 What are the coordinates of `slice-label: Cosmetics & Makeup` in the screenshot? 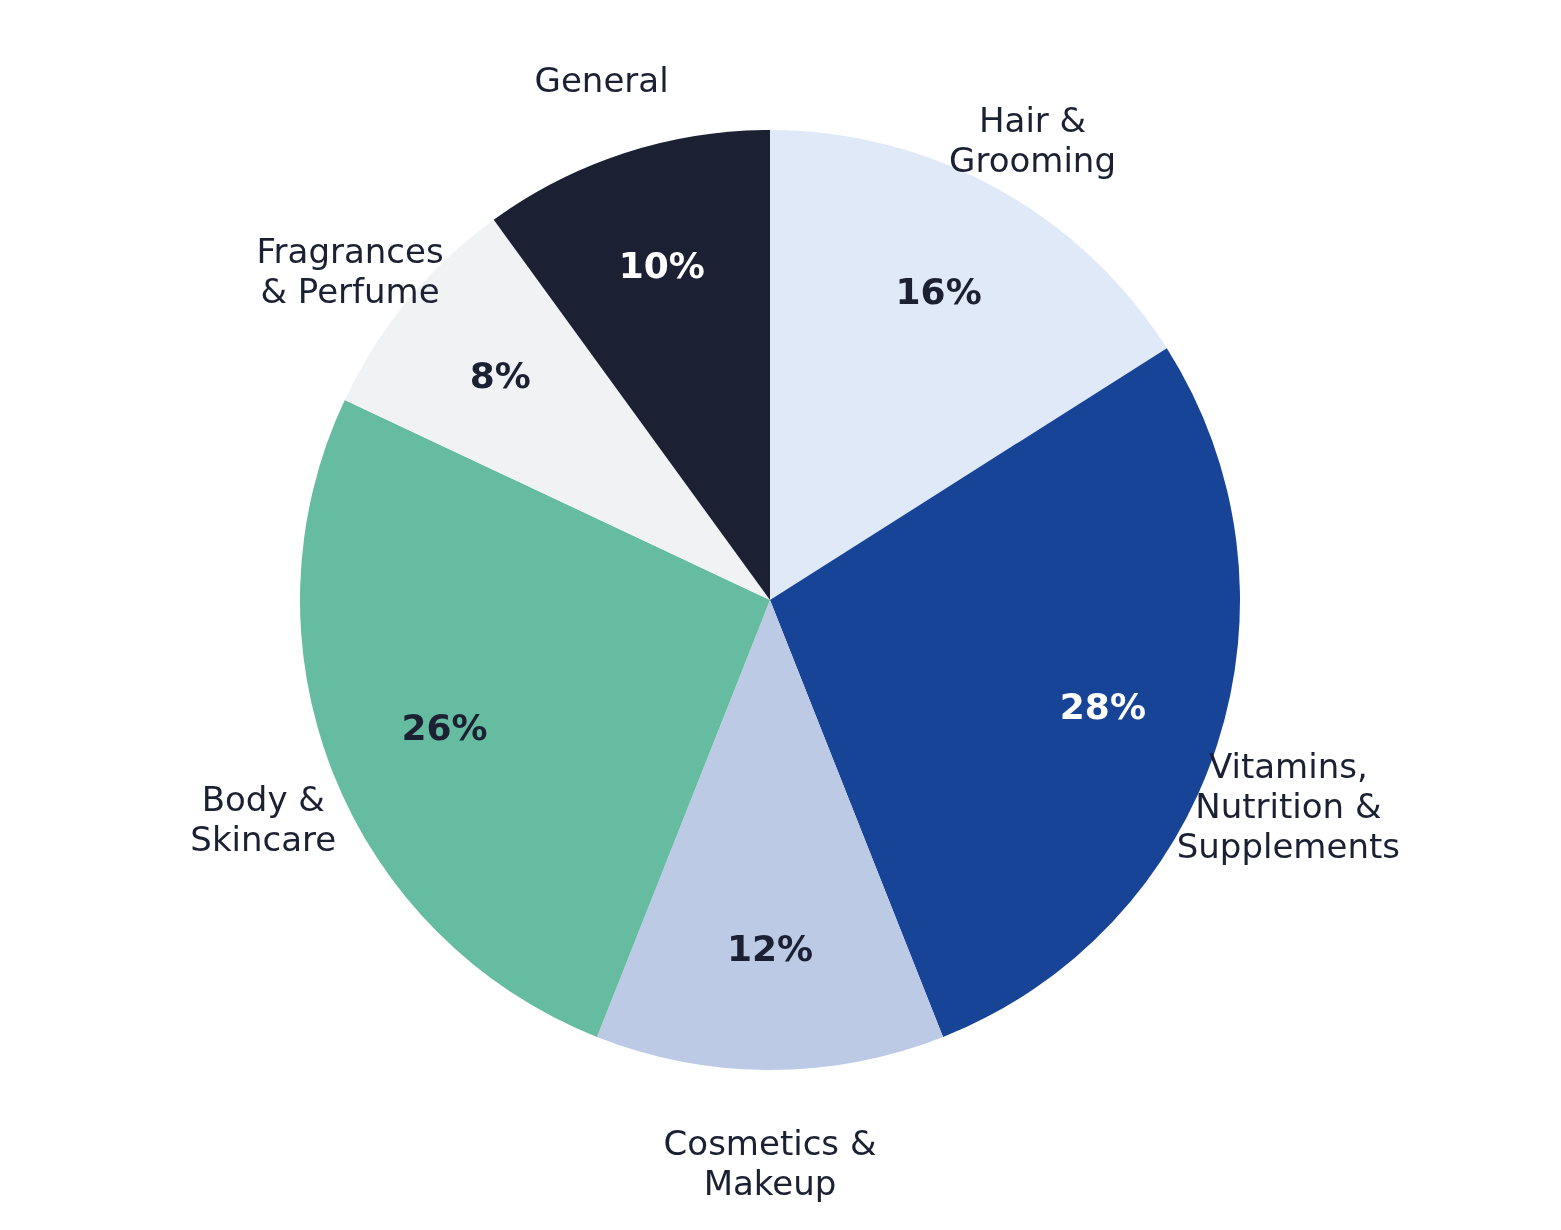 It's located at (770, 1163).